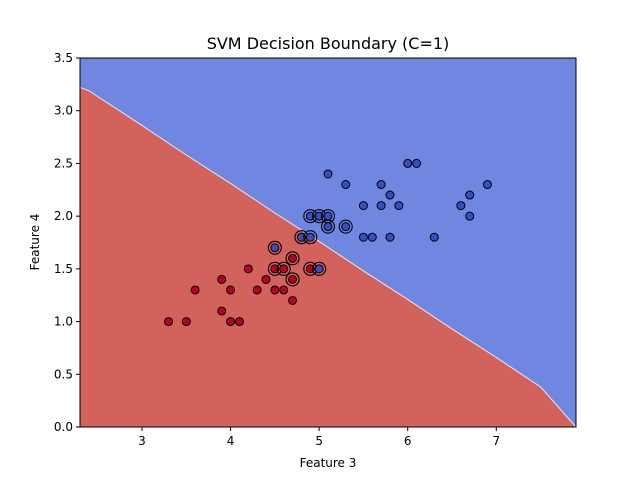  I want to click on y-axis-label: Feature 4, so click(35, 242).